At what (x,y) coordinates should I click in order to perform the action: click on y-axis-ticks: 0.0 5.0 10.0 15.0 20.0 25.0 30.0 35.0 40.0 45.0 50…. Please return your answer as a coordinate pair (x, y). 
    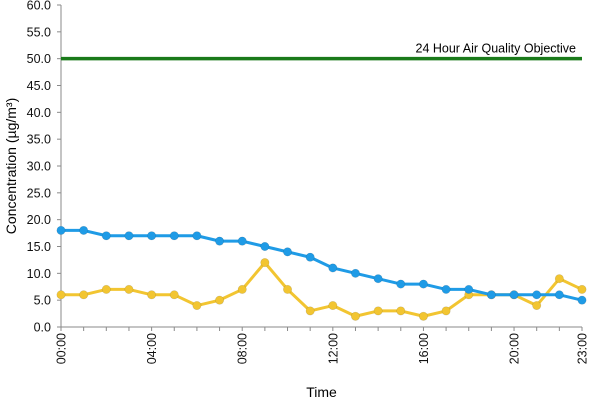
    Looking at the image, I should click on (44, 167).